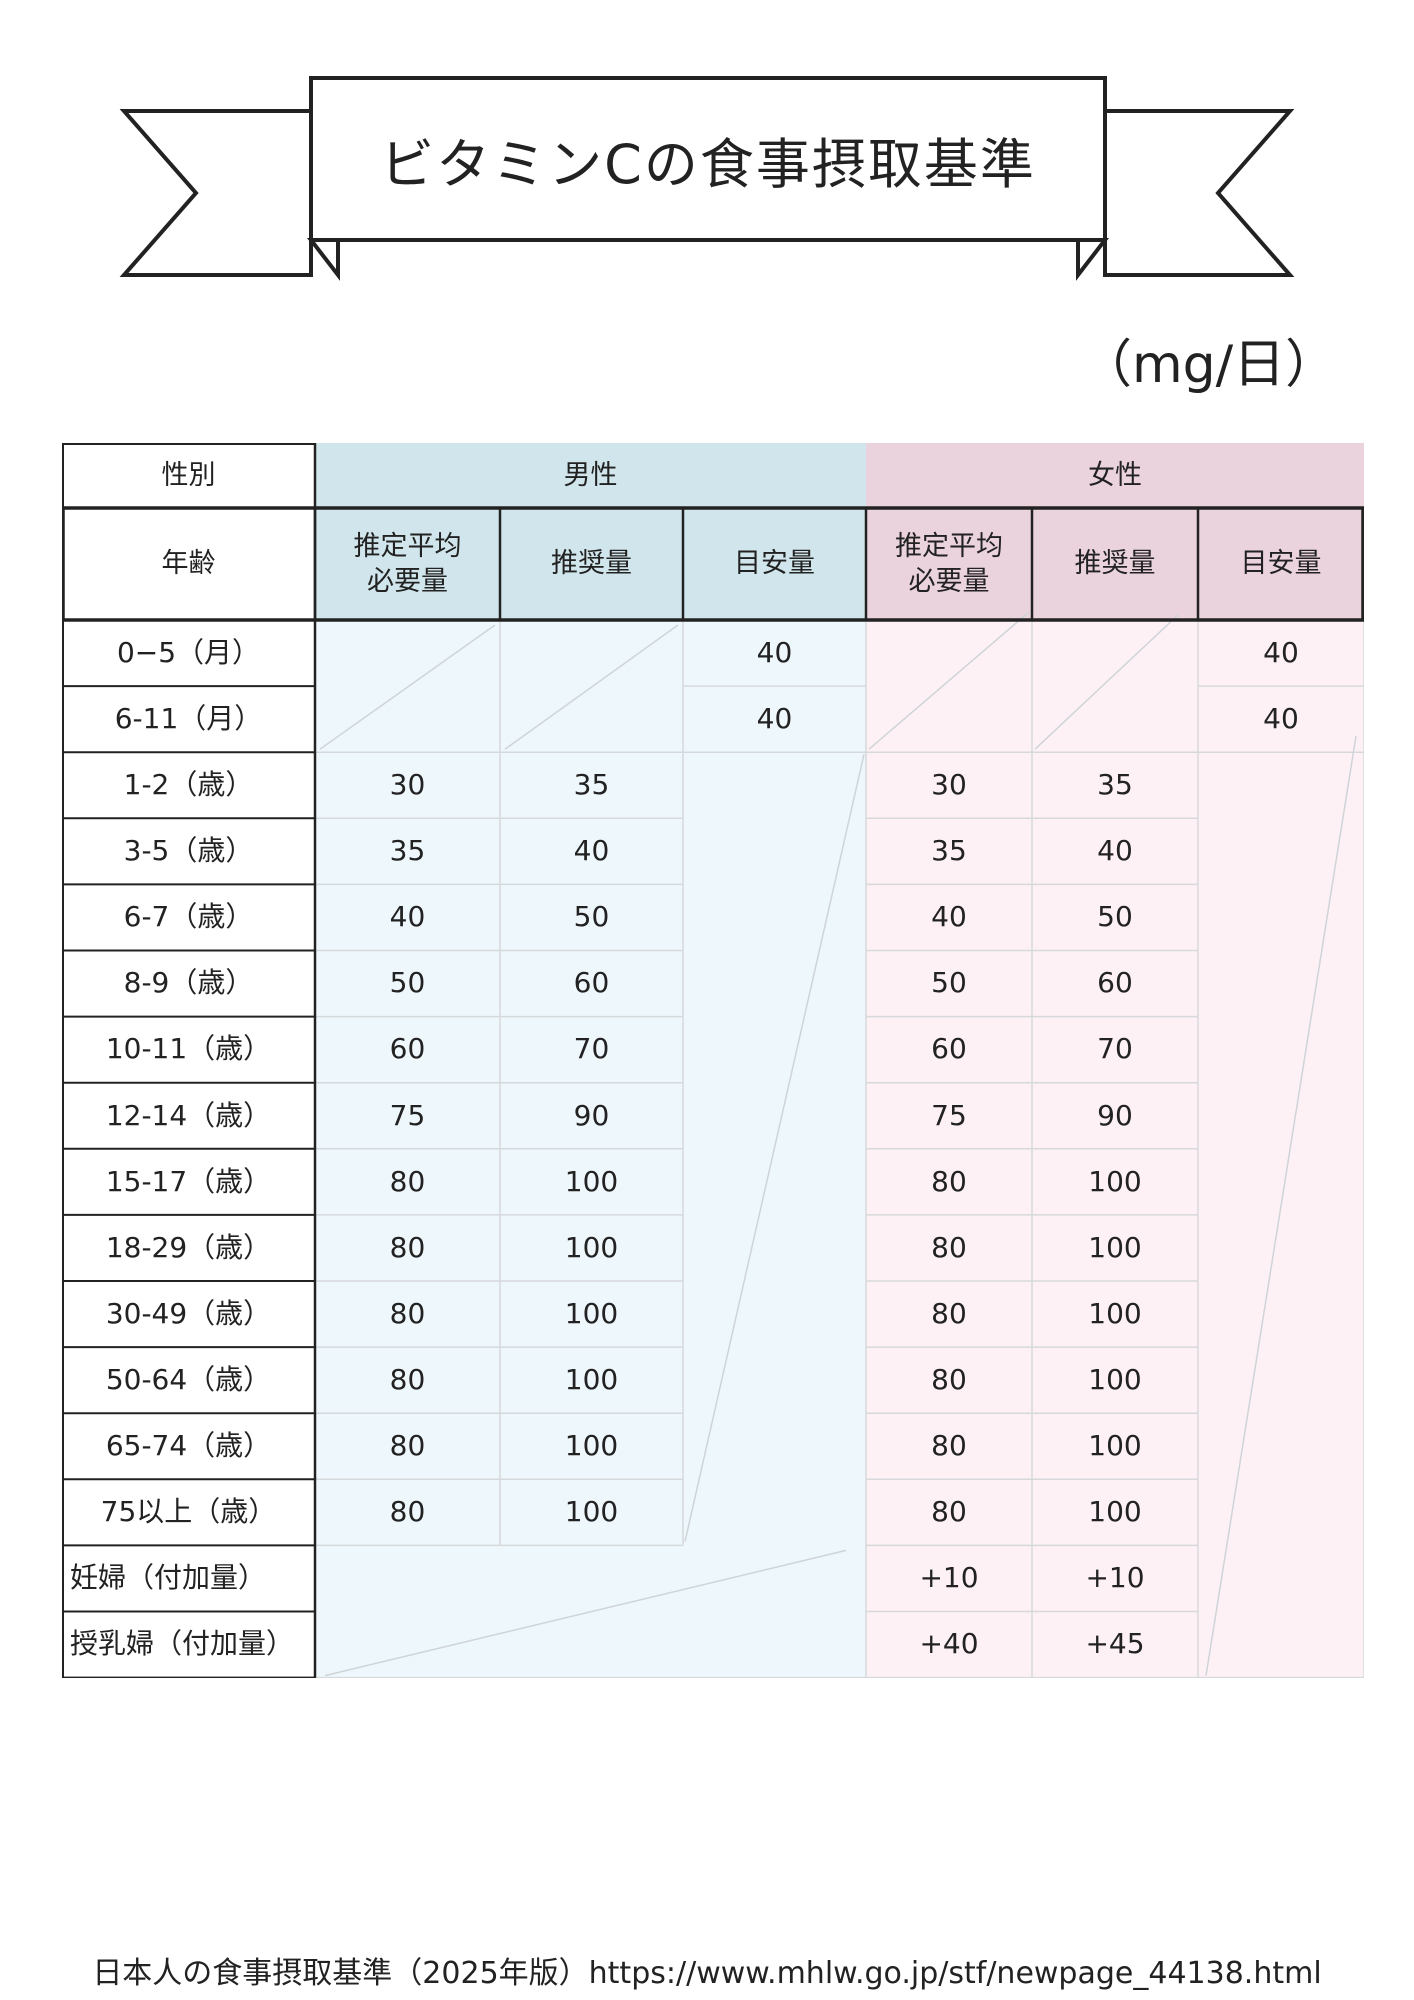 The height and width of the screenshot is (2000, 1414). I want to click on value-cell-male-rda: 90, so click(591, 1115).